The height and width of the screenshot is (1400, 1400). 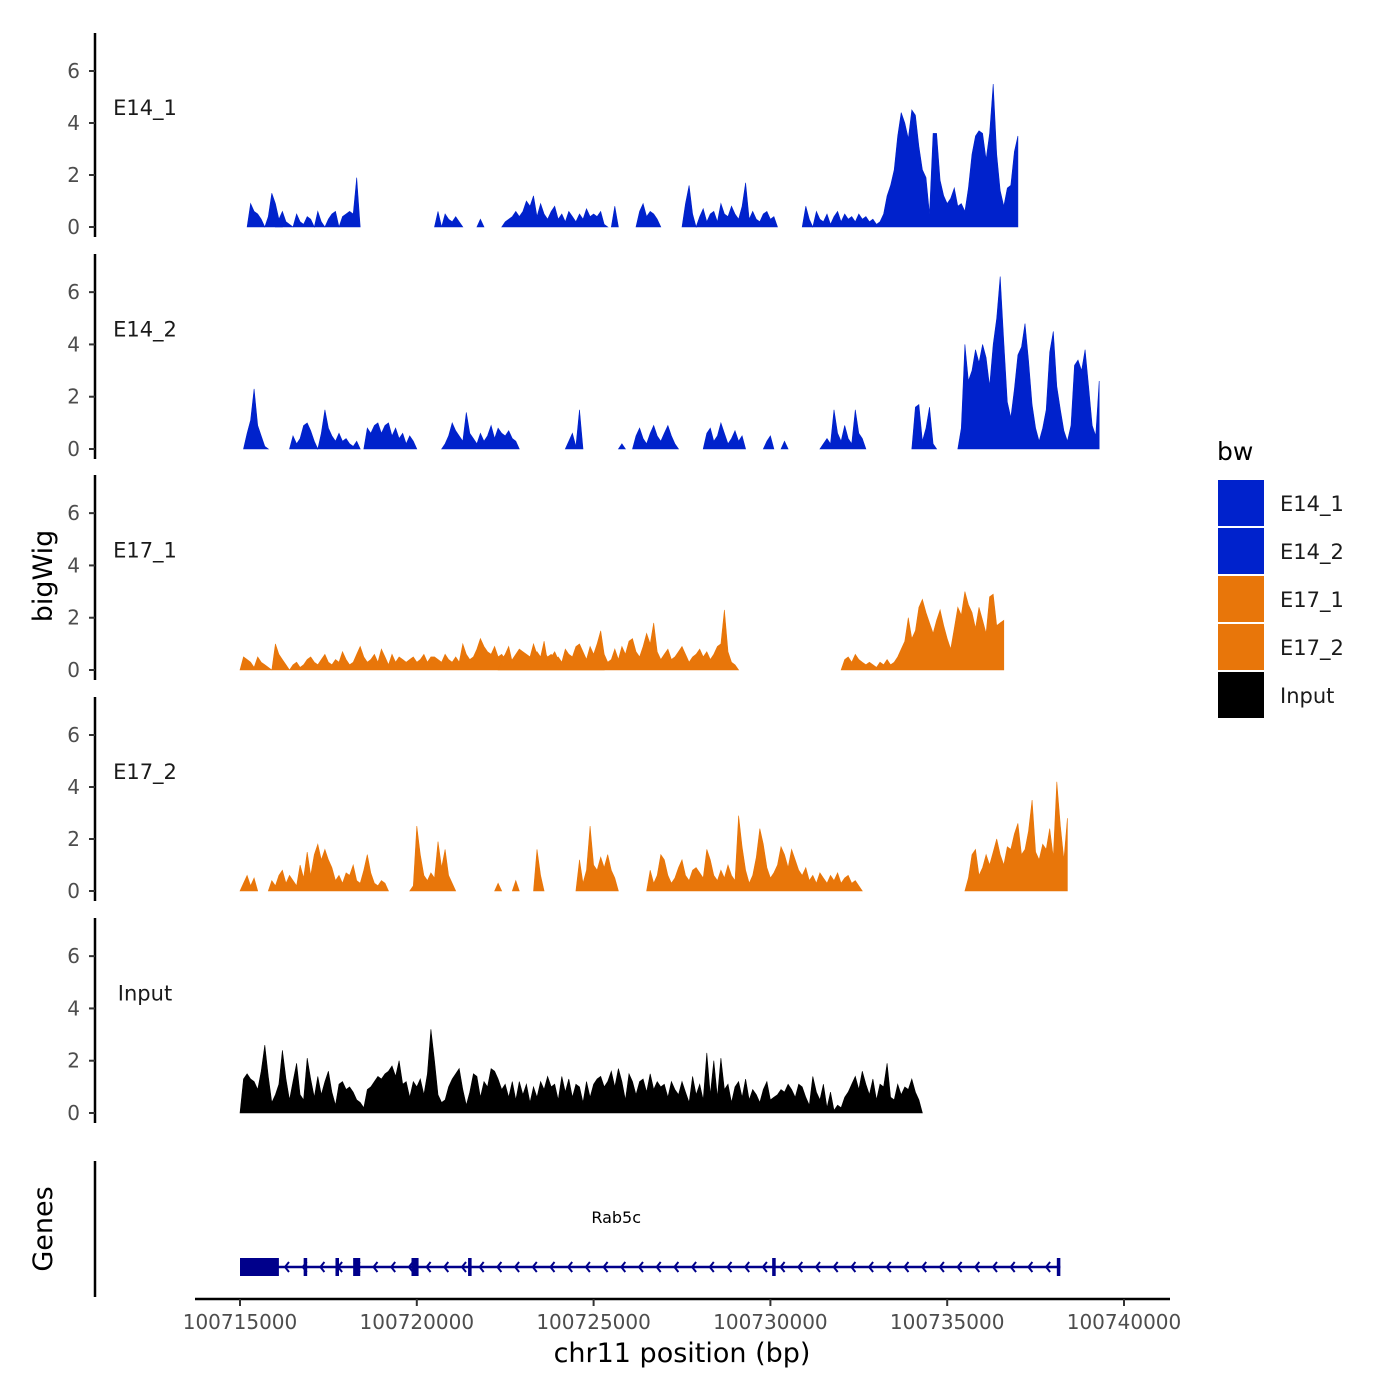 What do you see at coordinates (417, 1322) in the screenshot?
I see `x-tick-label: 100720000` at bounding box center [417, 1322].